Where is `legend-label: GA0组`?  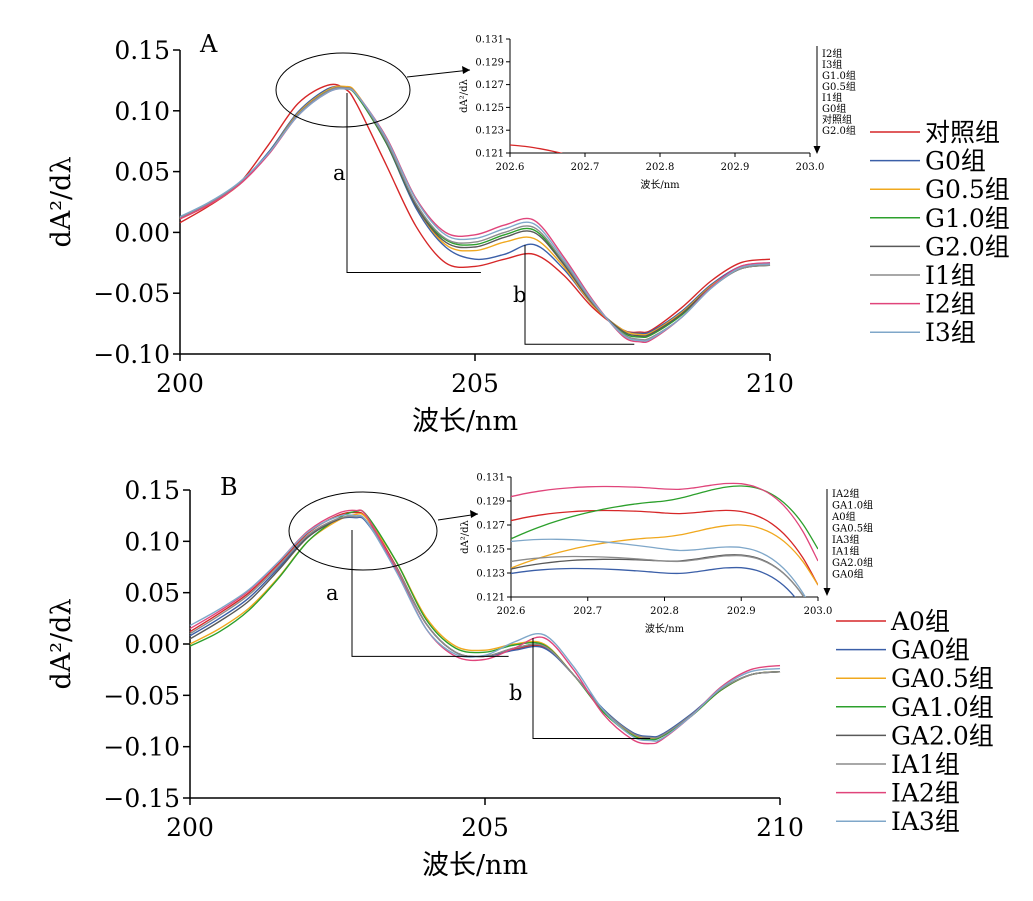 legend-label: GA0组 is located at coordinates (930, 650).